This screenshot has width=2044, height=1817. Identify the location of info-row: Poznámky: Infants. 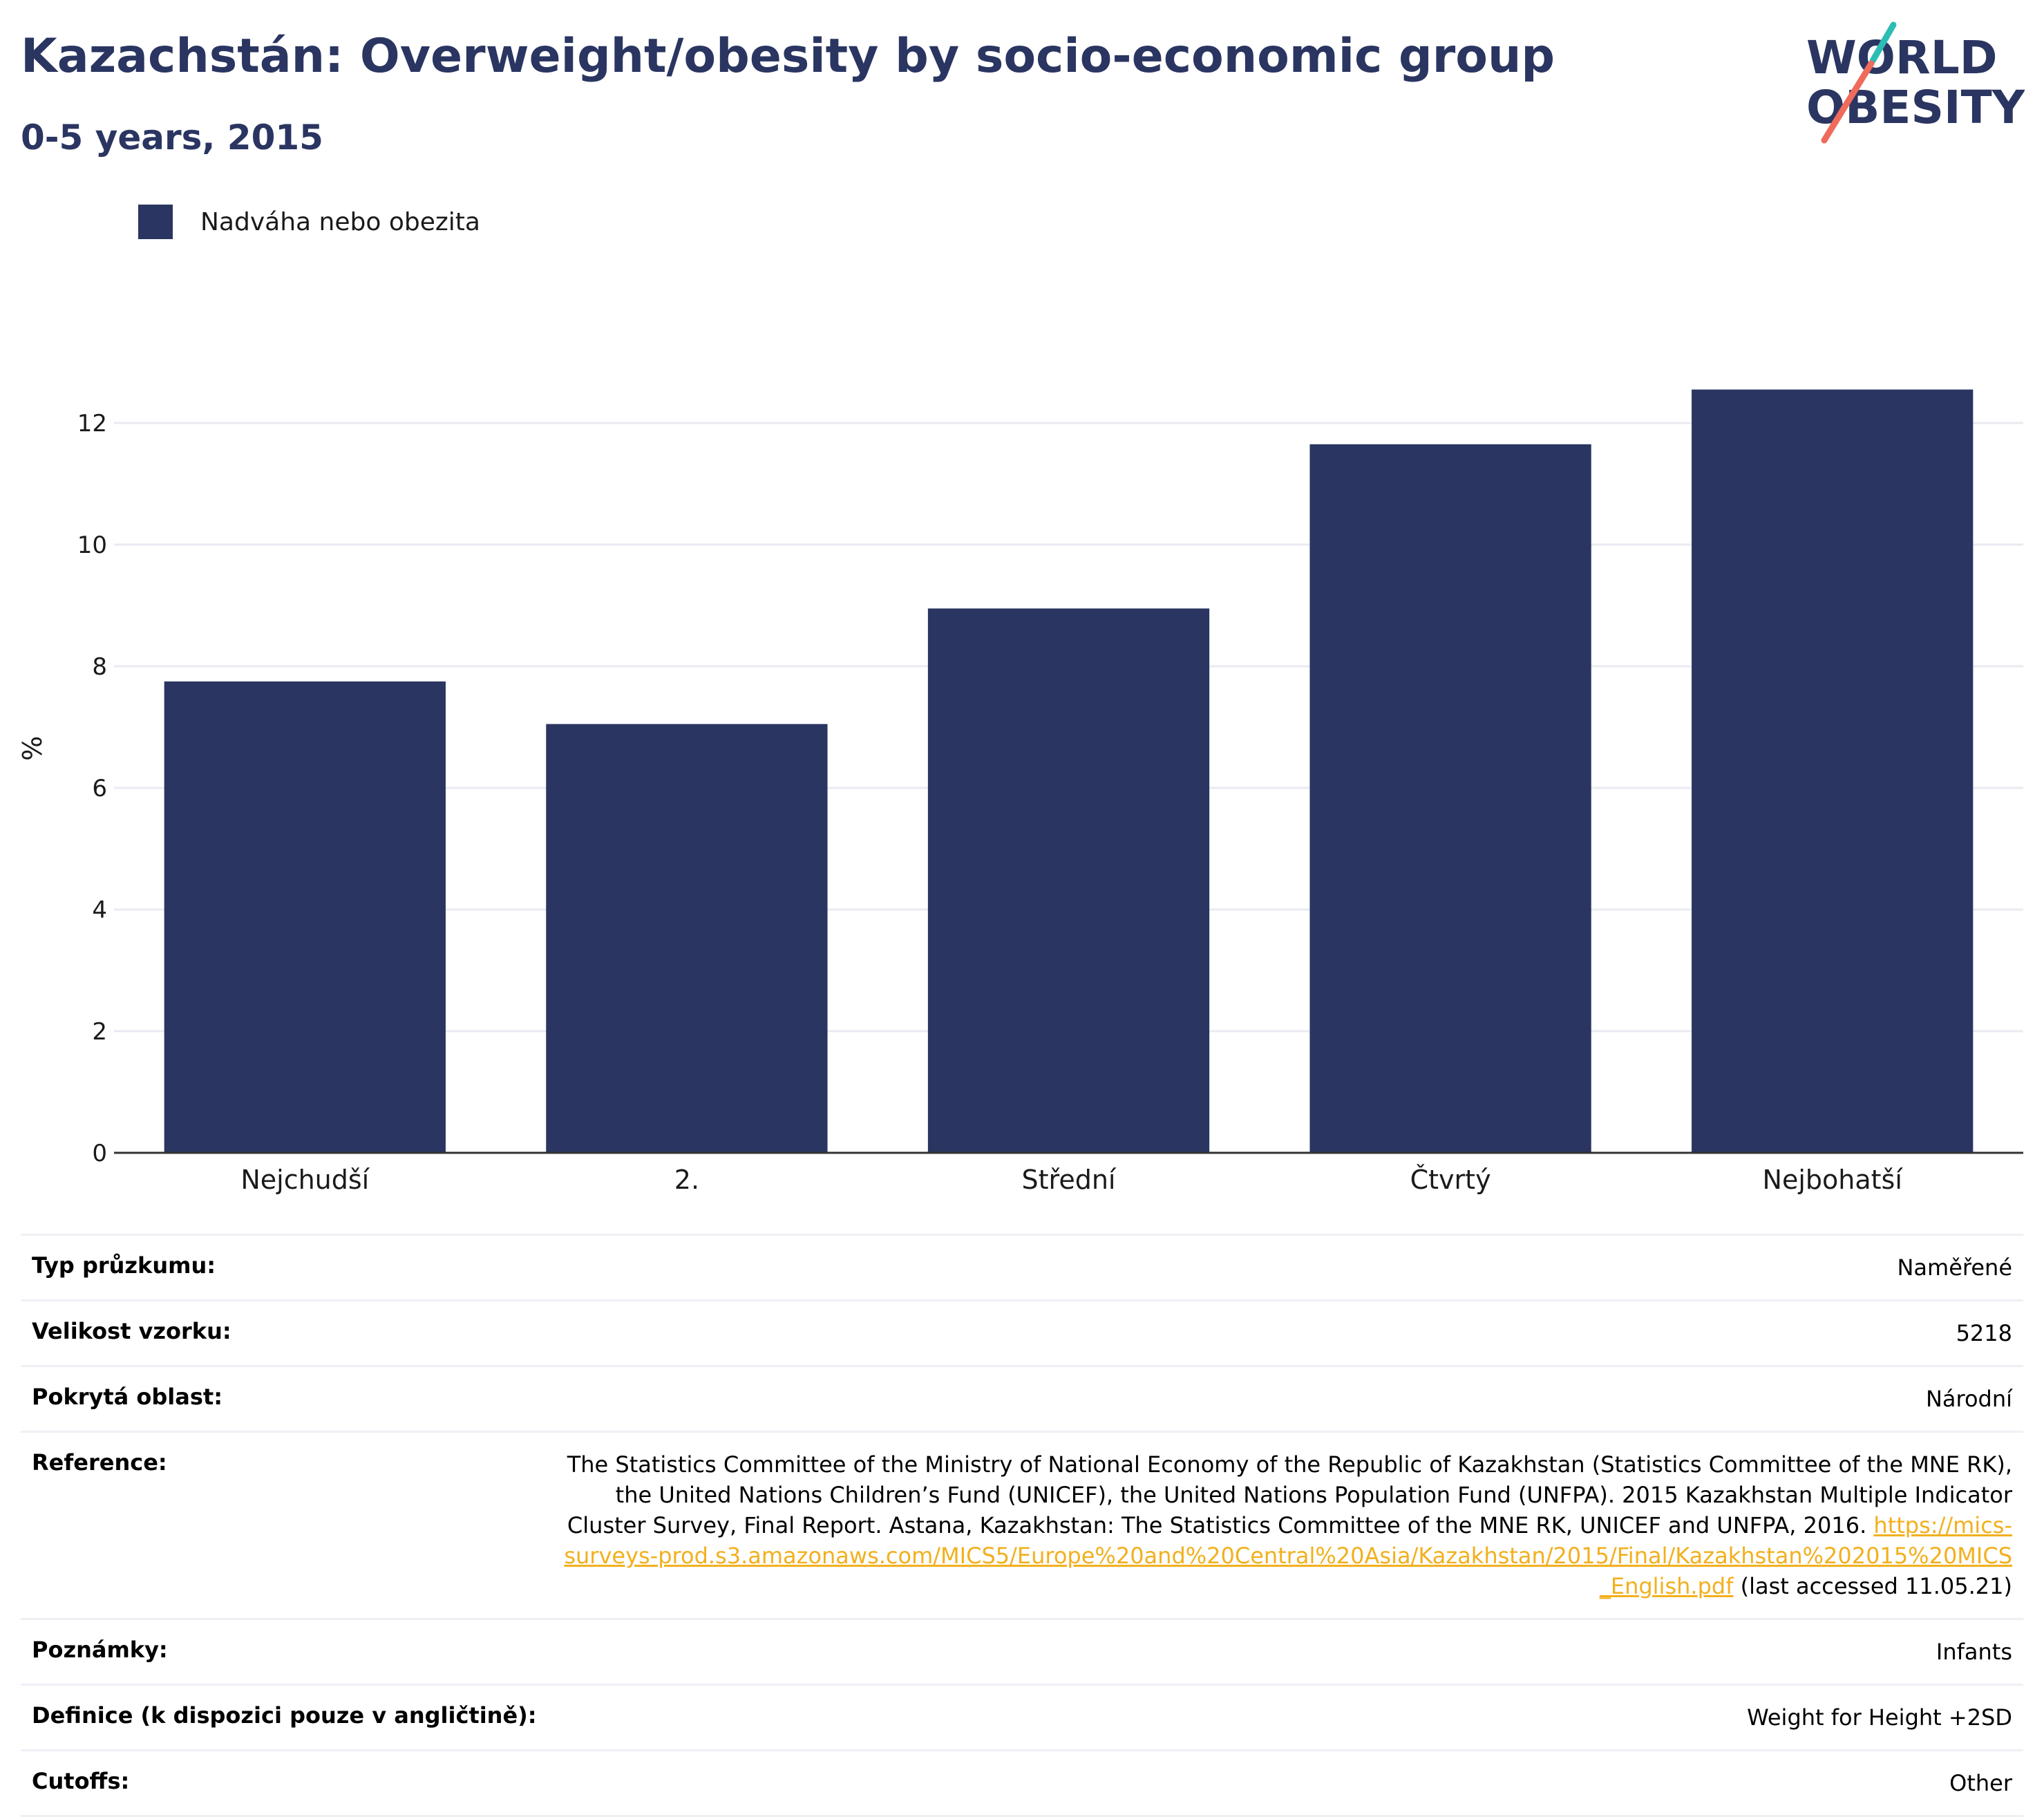
(1022, 1651).